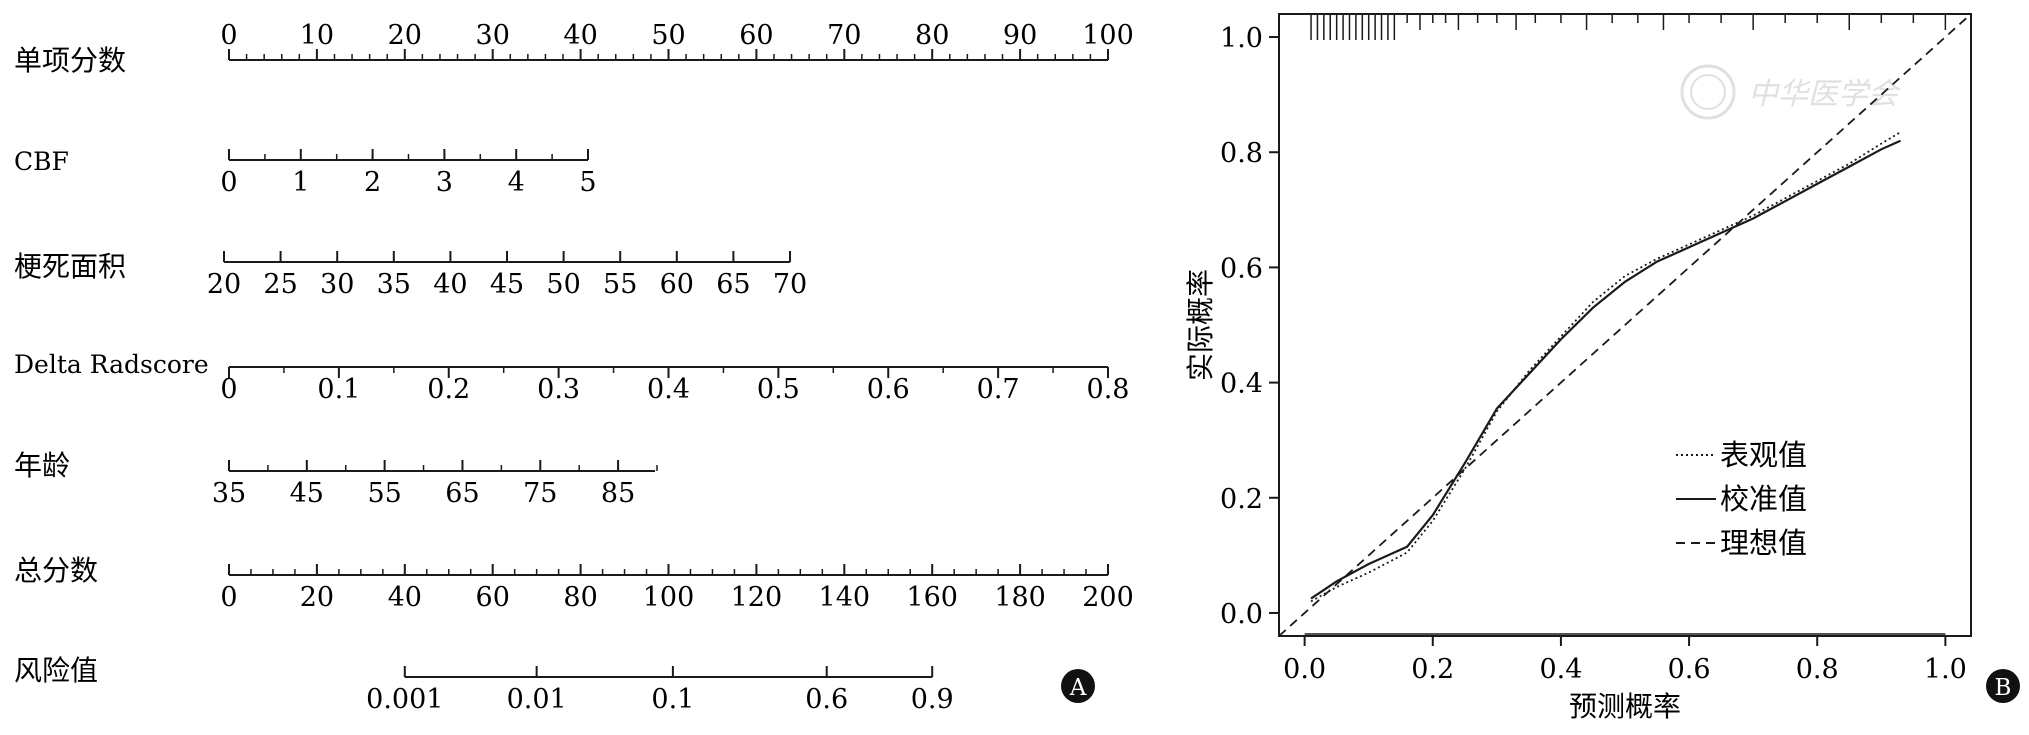 The image size is (2029, 735). Describe the element at coordinates (1817, 669) in the screenshot. I see `x-tick-label: 0.8` at that location.